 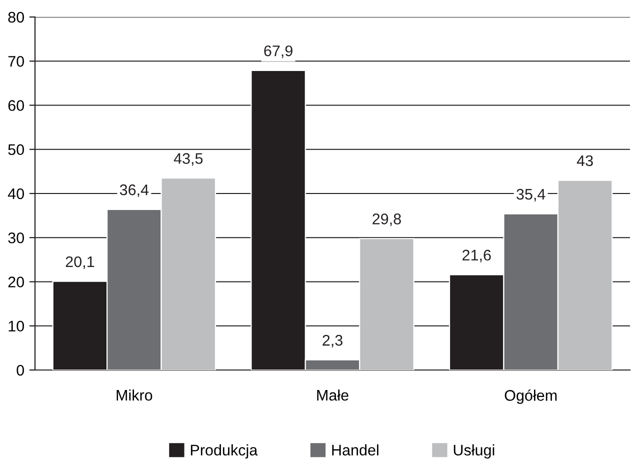 I want to click on x-tick-label: Małe, so click(x=332, y=395).